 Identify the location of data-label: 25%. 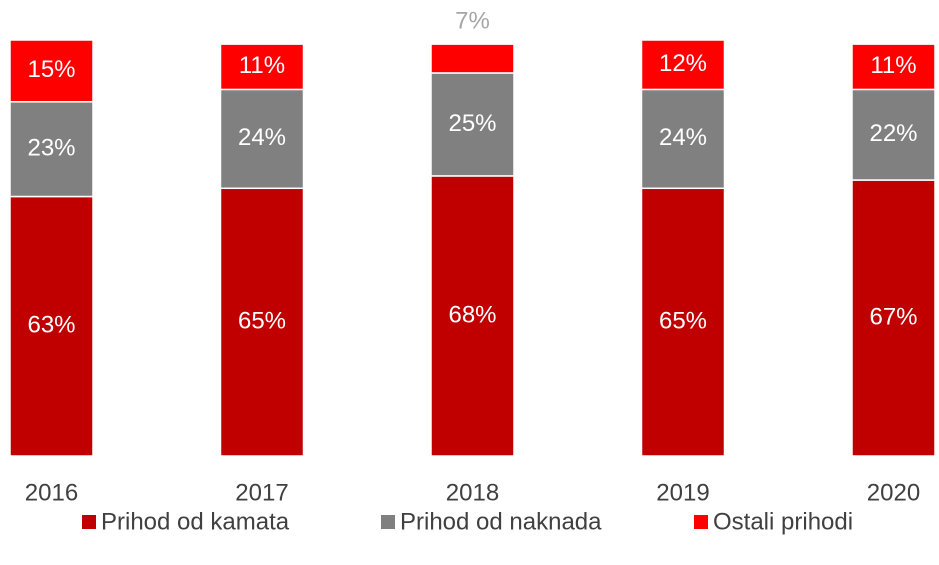
(472, 123).